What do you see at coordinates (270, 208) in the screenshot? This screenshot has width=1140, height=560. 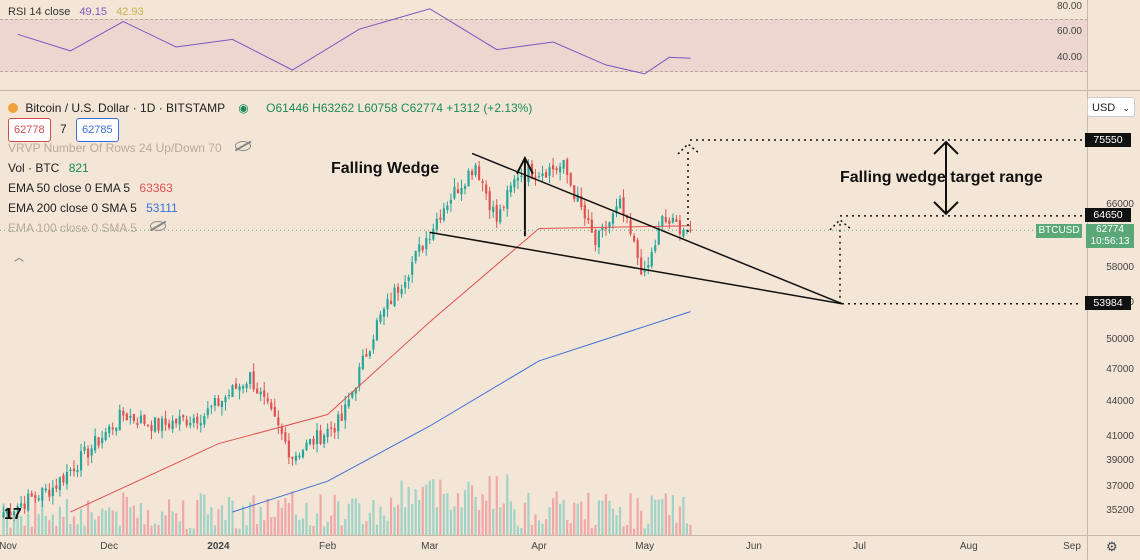 I see `sma200-row: EMA 200 close 0 SMA 5 53111` at bounding box center [270, 208].